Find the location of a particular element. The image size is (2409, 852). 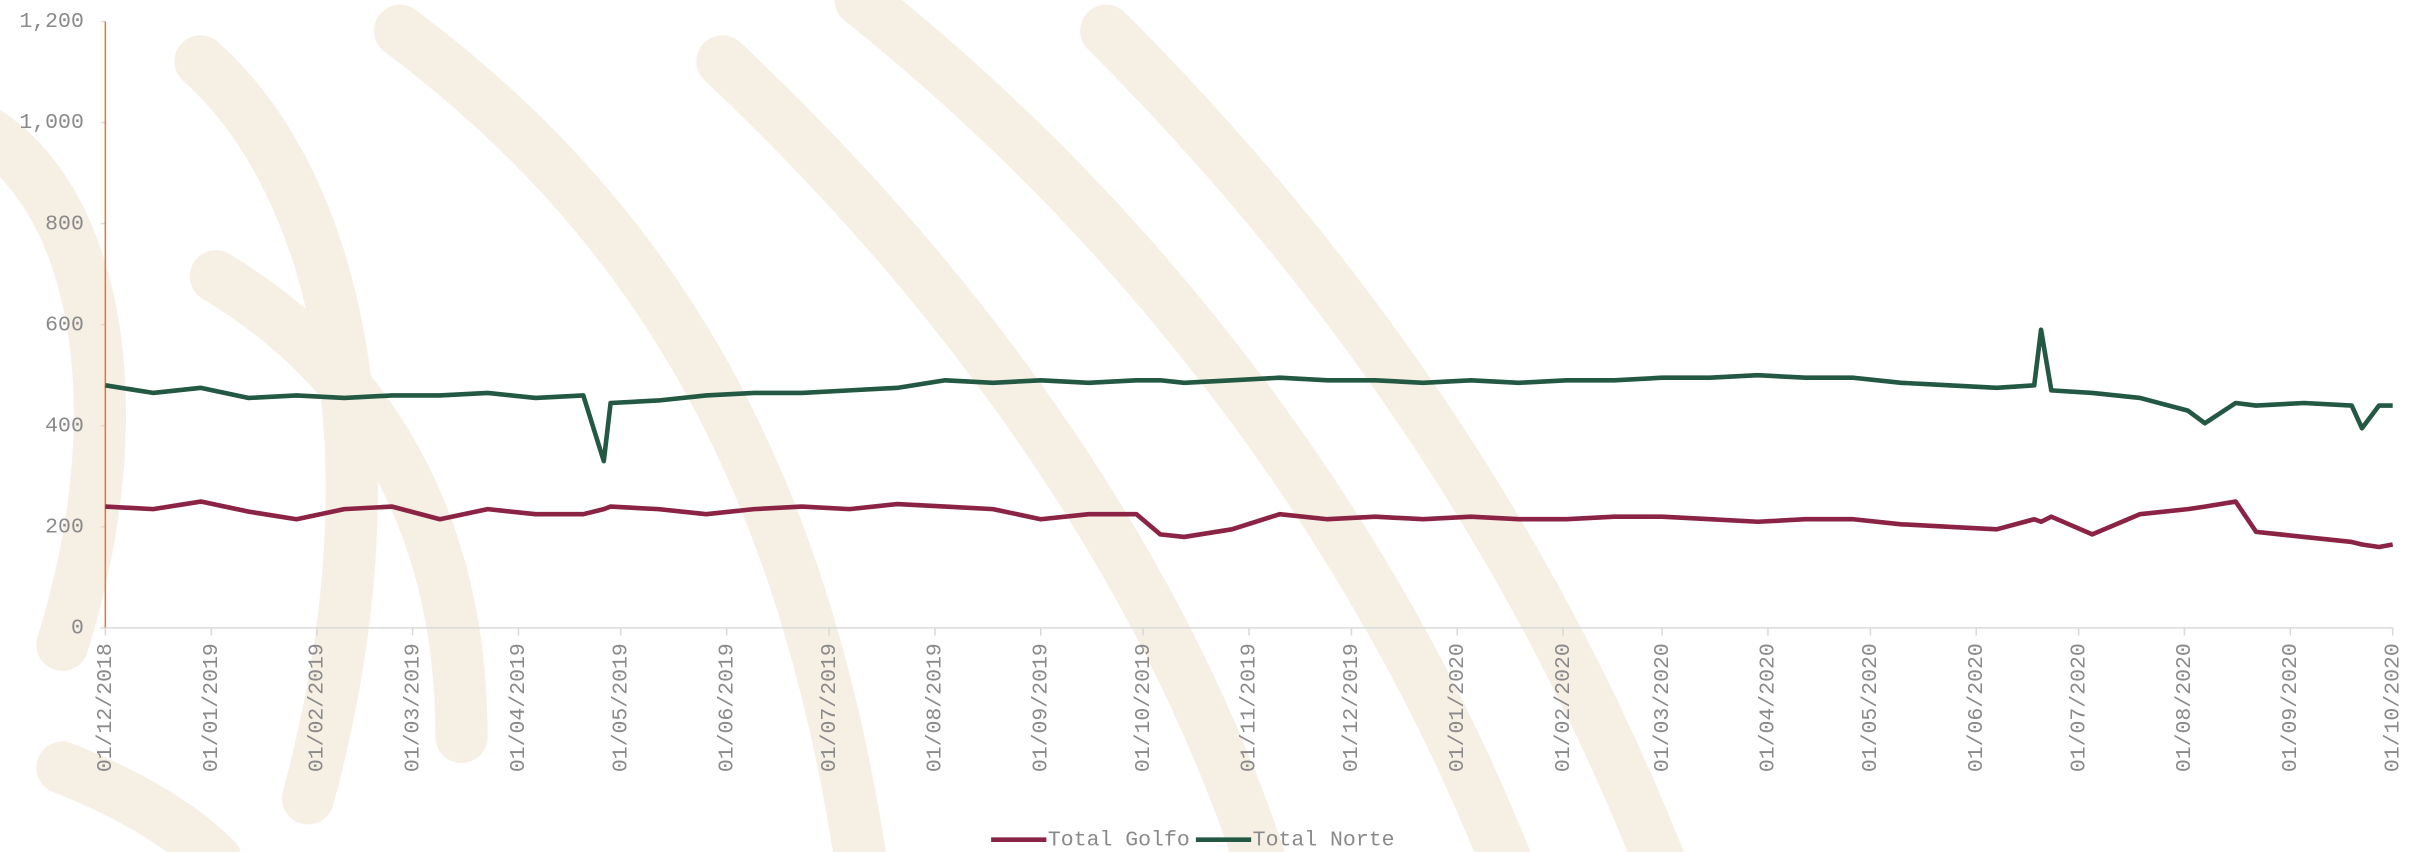

series-line is located at coordinates (1249, 524).